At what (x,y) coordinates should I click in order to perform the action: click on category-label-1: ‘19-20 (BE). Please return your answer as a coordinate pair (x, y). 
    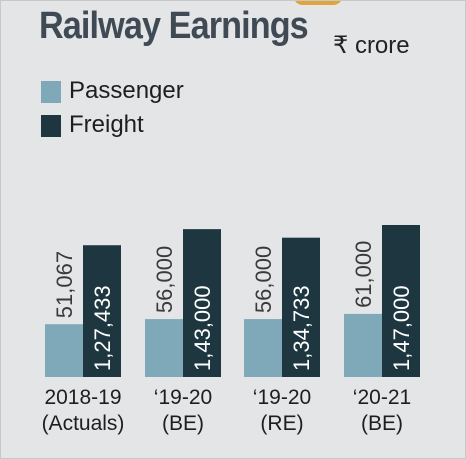
    Looking at the image, I should click on (183, 411).